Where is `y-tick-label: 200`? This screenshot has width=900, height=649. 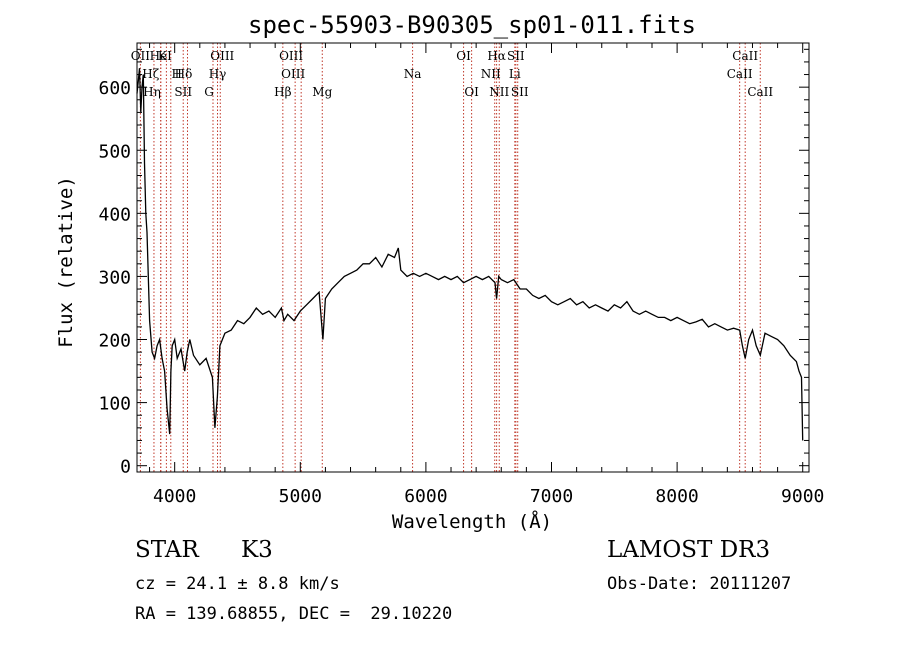
y-tick-label: 200 is located at coordinates (114, 341).